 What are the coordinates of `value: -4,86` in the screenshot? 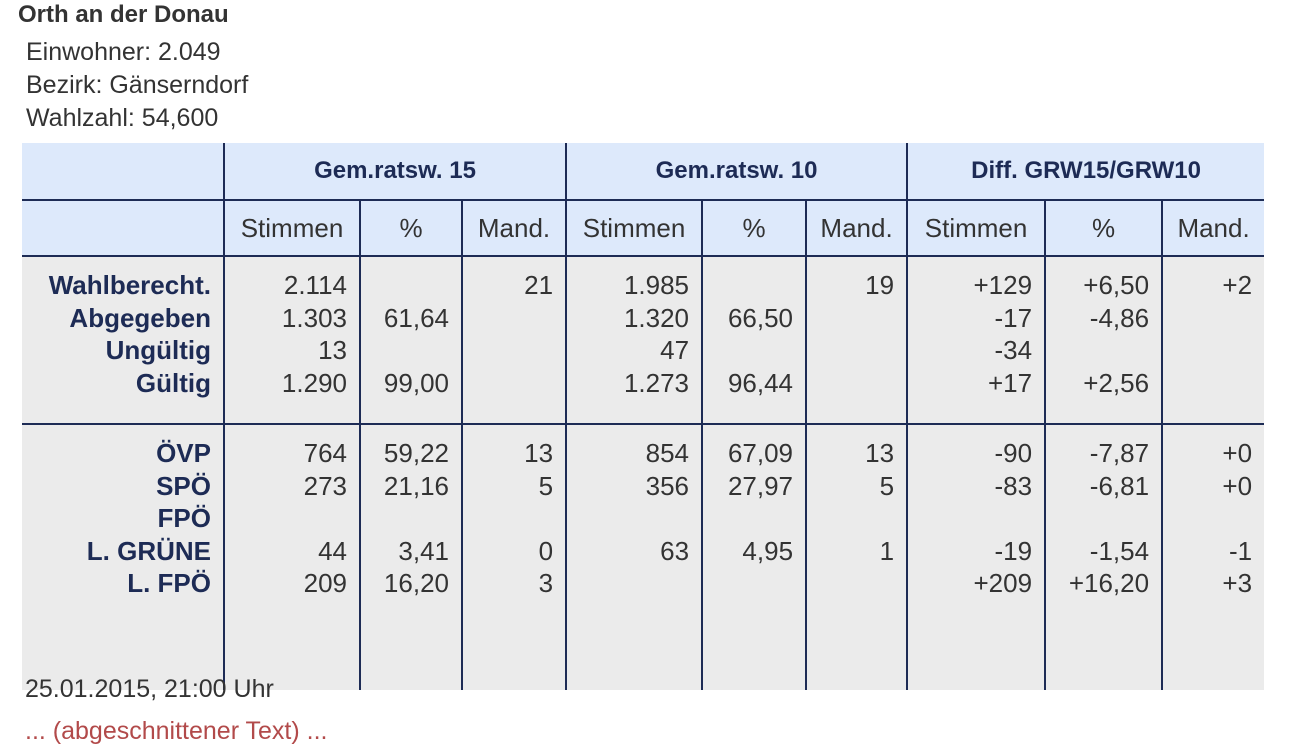 It's located at (1119, 317).